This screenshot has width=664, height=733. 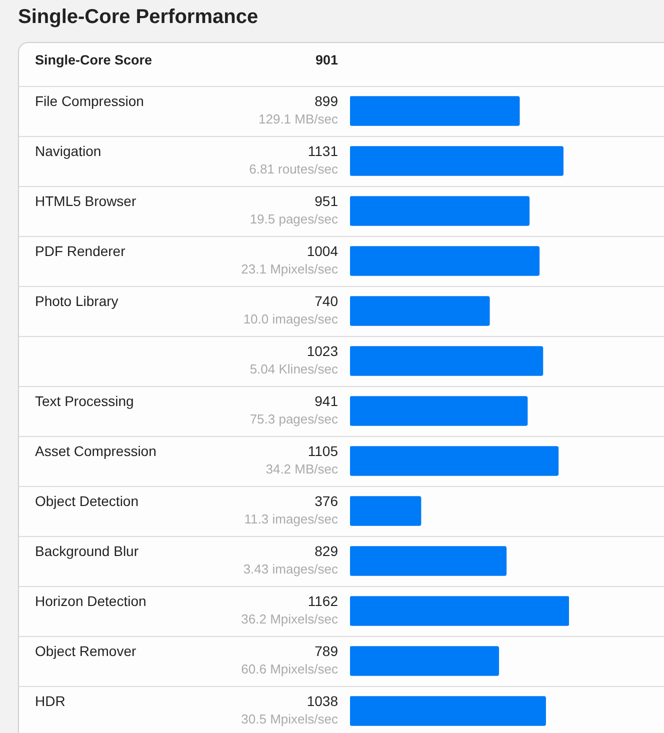 What do you see at coordinates (294, 419) in the screenshot?
I see `text: 75.3 pages/sec` at bounding box center [294, 419].